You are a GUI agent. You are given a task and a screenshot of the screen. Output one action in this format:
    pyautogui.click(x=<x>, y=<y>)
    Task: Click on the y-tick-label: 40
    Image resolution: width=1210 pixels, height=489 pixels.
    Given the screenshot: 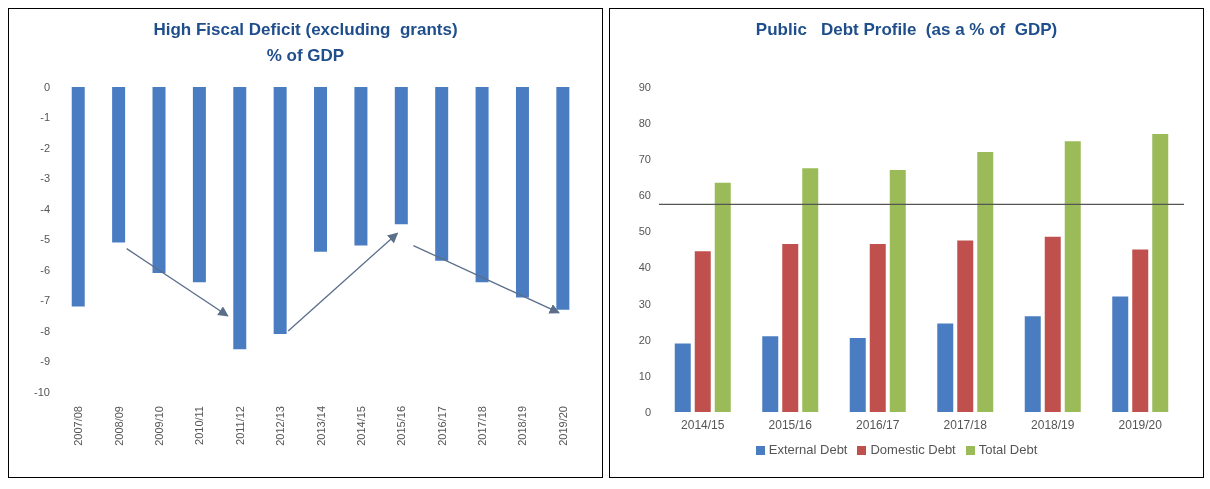 What is the action you would take?
    pyautogui.click(x=644, y=267)
    